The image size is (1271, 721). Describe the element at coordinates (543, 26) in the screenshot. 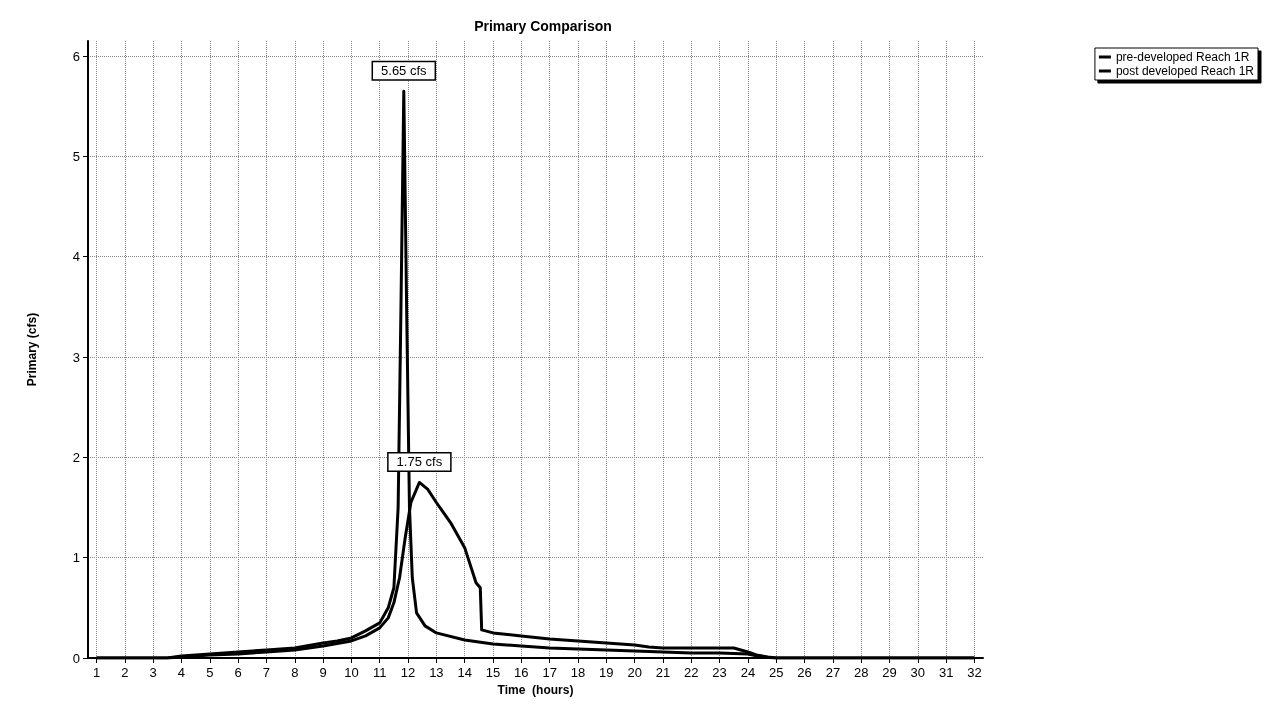

I see `chart-title: Primary Comparison` at that location.